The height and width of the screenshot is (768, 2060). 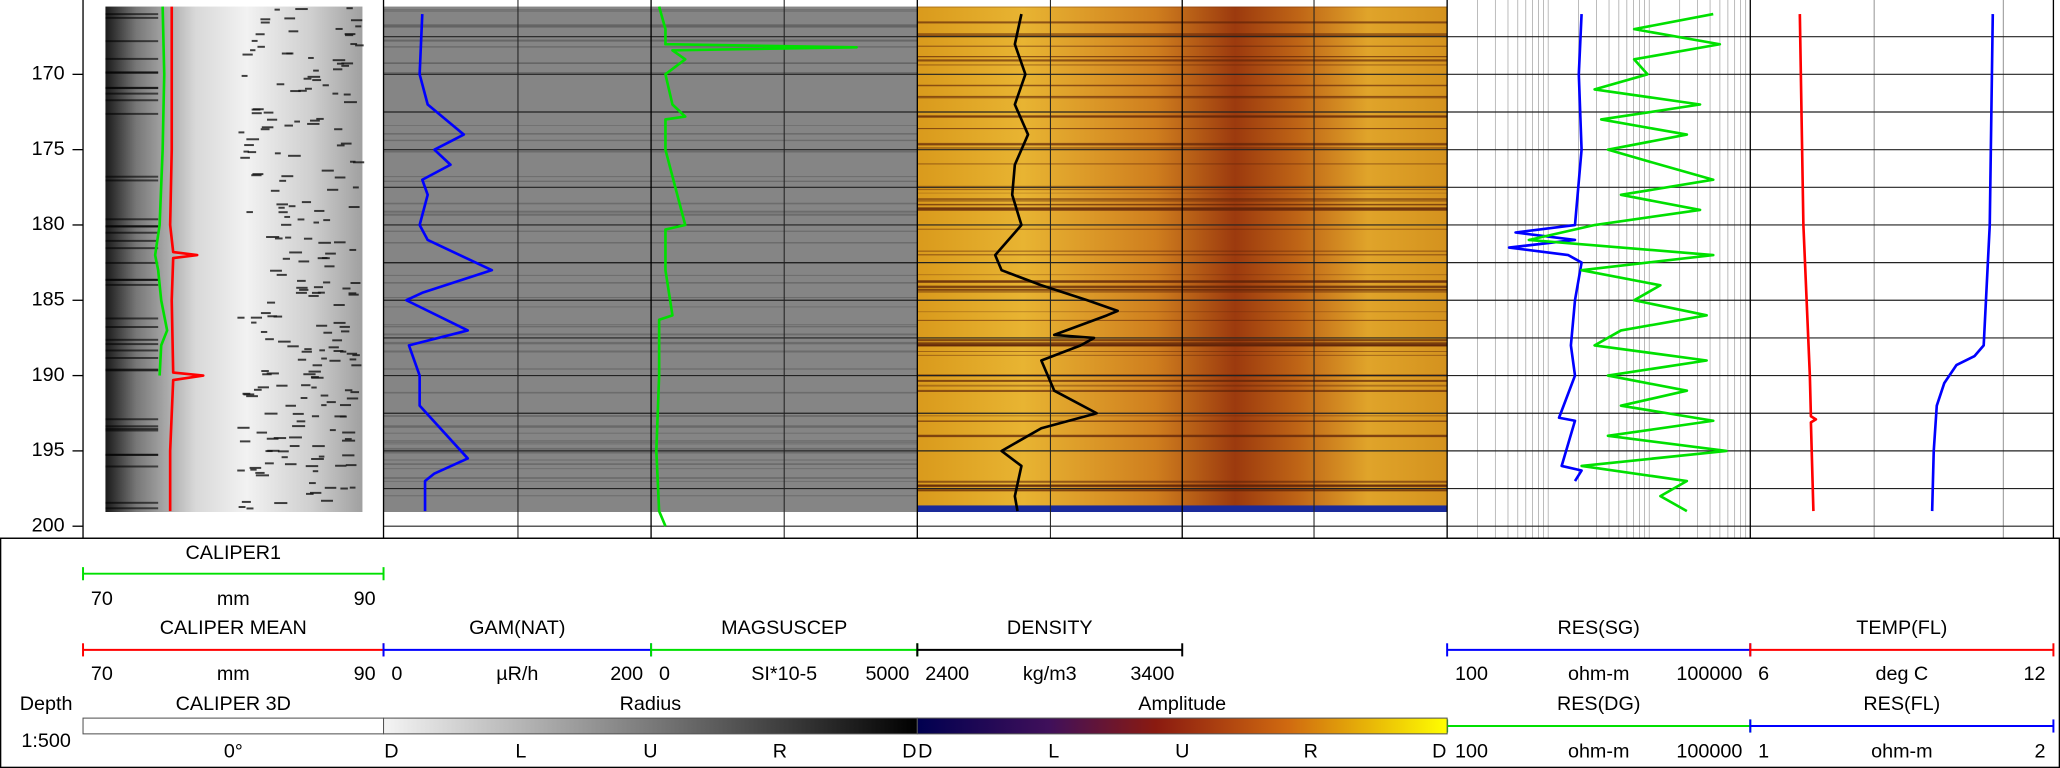 I want to click on scale-unit: kg/m3, so click(x=1050, y=674).